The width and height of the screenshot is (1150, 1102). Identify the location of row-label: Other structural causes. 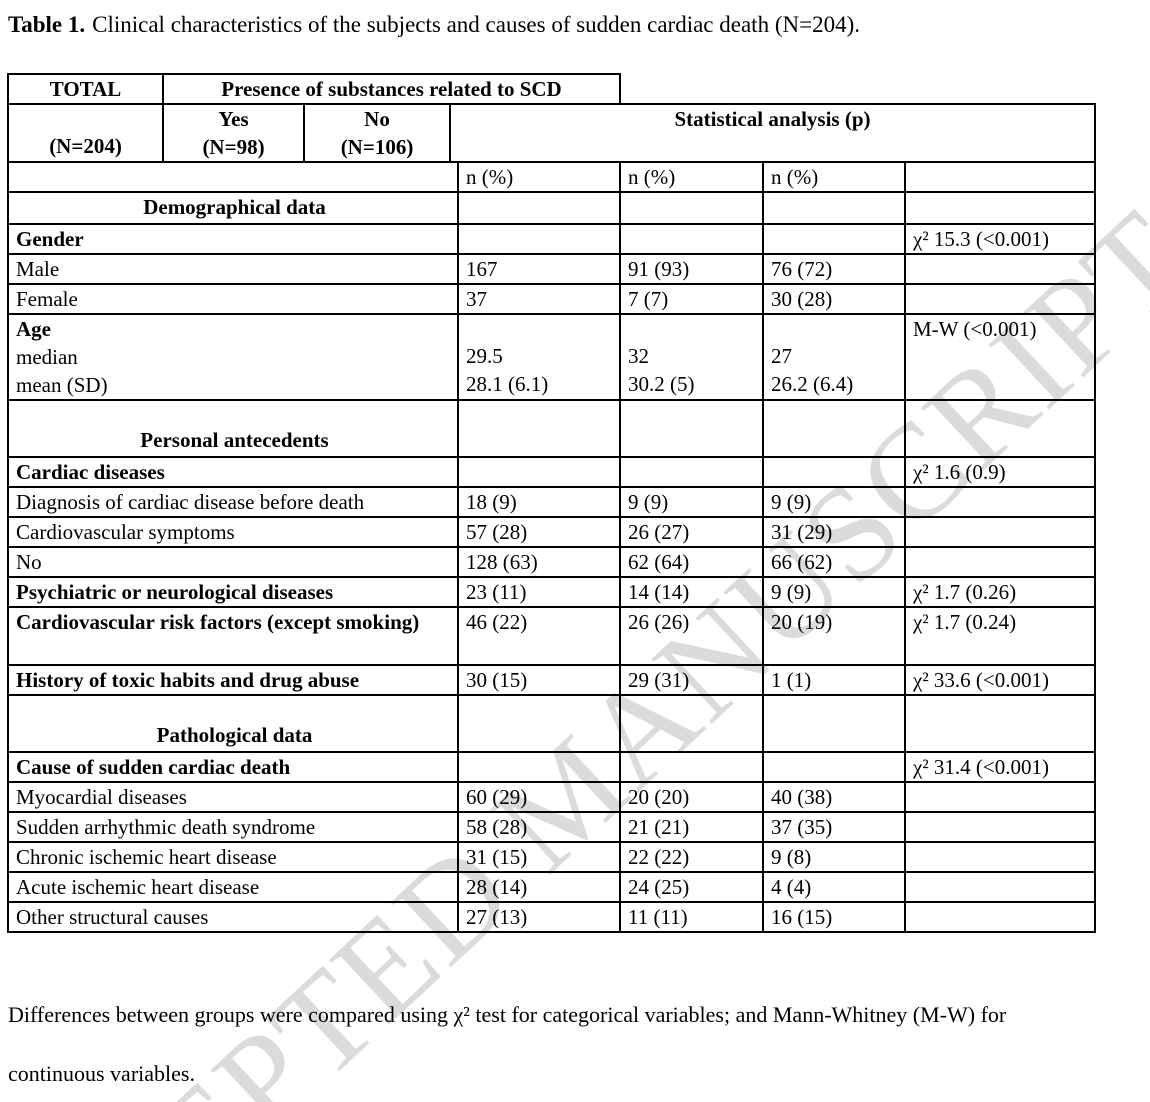
(233, 917).